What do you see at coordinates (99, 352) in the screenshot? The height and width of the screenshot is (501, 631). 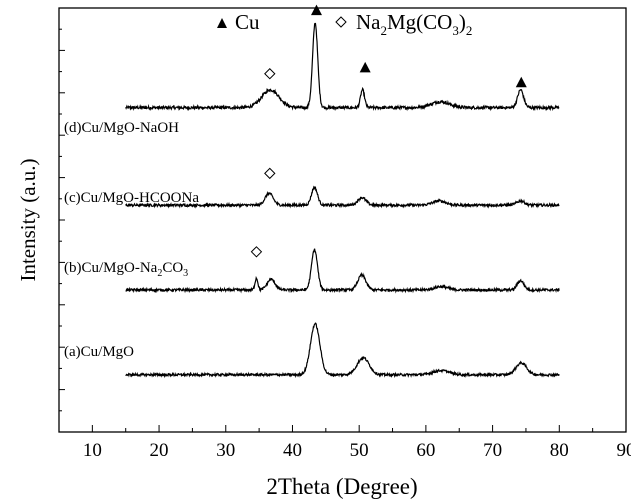 I see `series-label-a: (a)Cu/MgO` at bounding box center [99, 352].